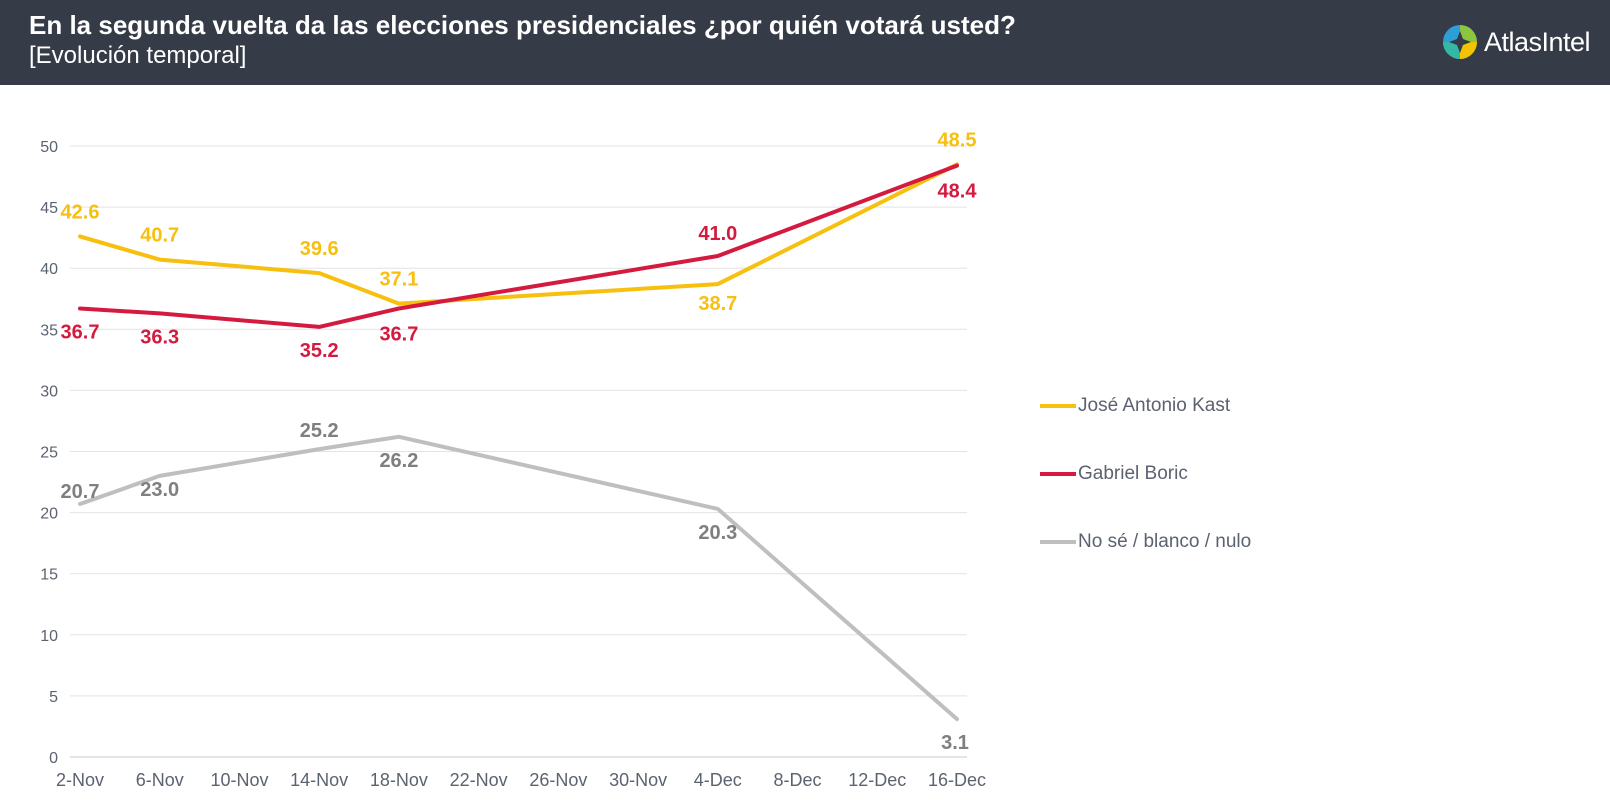 The width and height of the screenshot is (1610, 810). Describe the element at coordinates (798, 780) in the screenshot. I see `x-tick-label: 8-Dec` at that location.